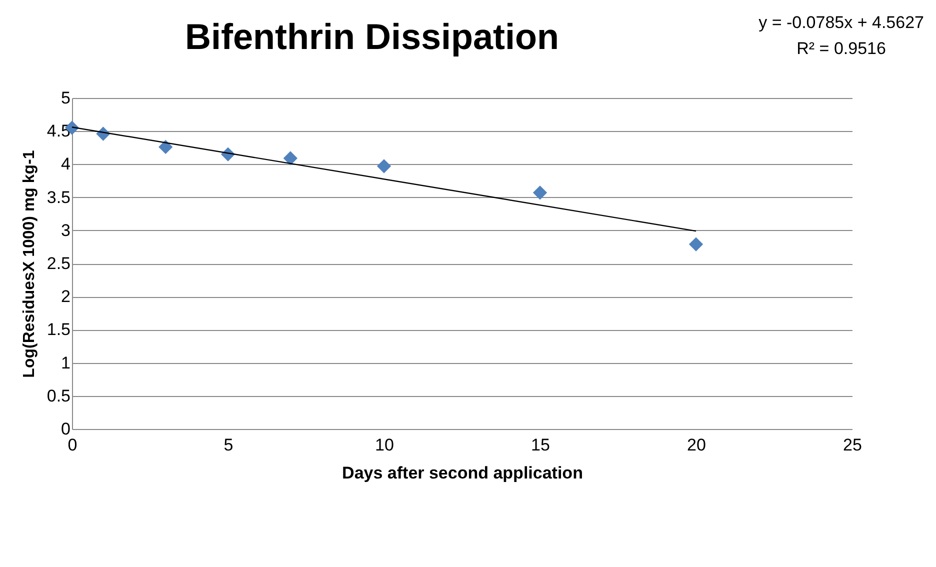  Describe the element at coordinates (540, 445) in the screenshot. I see `x-tick-label: 15` at that location.